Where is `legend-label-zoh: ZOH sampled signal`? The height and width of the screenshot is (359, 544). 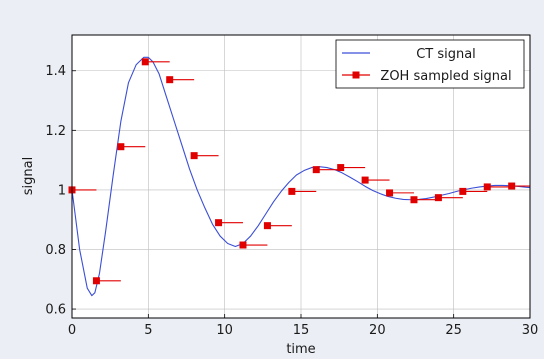 legend-label-zoh: ZOH sampled signal is located at coordinates (445, 76).